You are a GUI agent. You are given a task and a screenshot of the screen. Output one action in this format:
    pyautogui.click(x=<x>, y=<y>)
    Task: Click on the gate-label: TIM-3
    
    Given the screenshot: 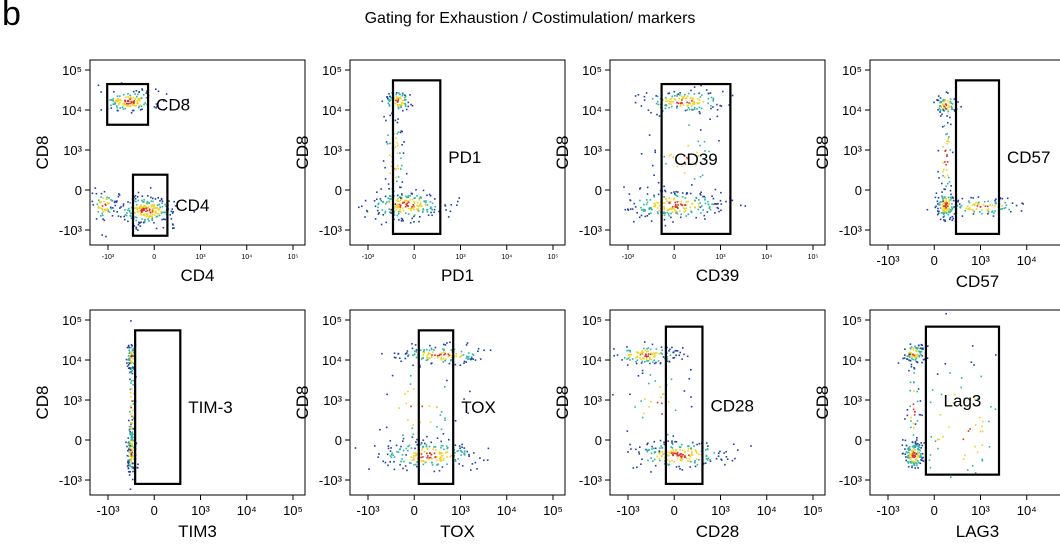 What is the action you would take?
    pyautogui.click(x=210, y=407)
    